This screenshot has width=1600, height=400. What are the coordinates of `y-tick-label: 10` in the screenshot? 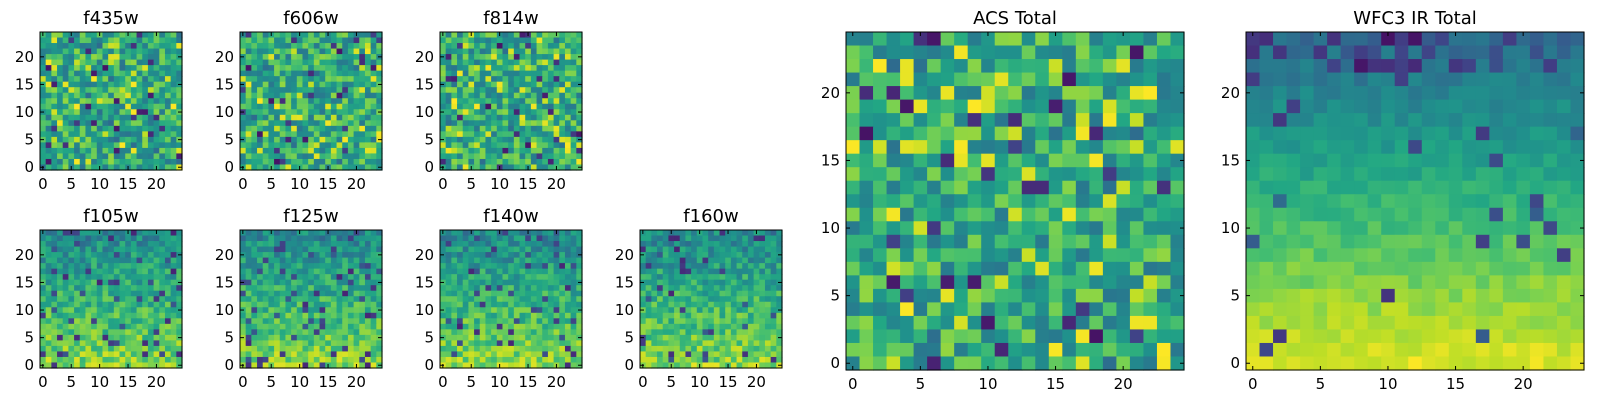 It's located at (224, 112).